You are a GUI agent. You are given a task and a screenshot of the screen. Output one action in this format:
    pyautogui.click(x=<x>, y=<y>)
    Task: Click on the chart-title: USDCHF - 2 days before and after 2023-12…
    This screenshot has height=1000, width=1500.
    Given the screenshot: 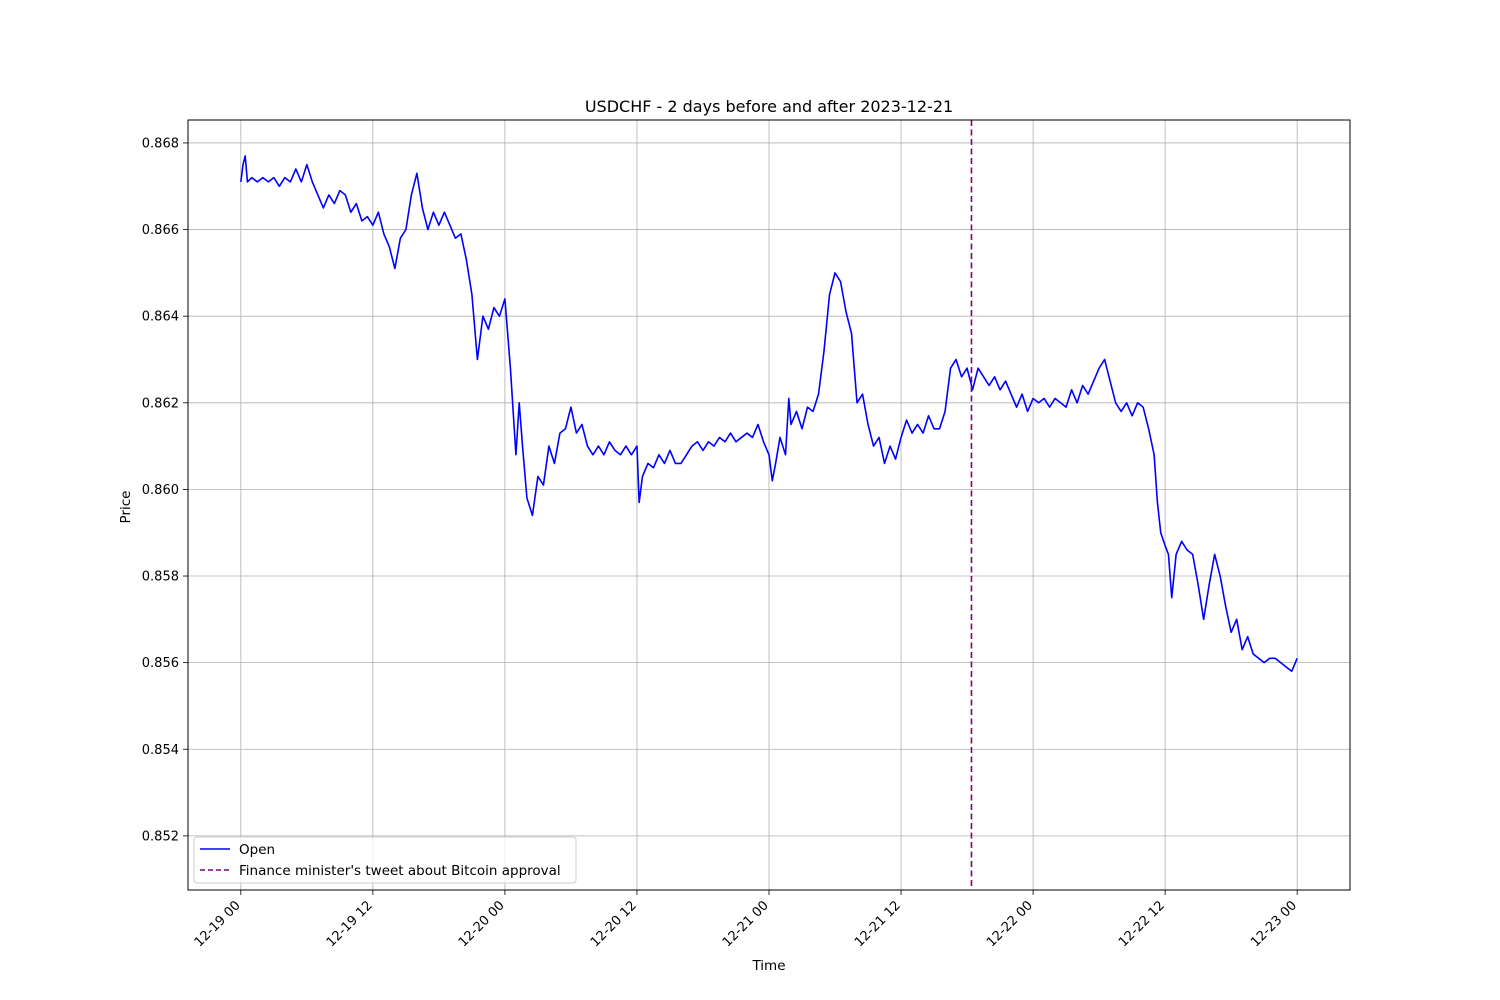 What is the action you would take?
    pyautogui.click(x=769, y=106)
    